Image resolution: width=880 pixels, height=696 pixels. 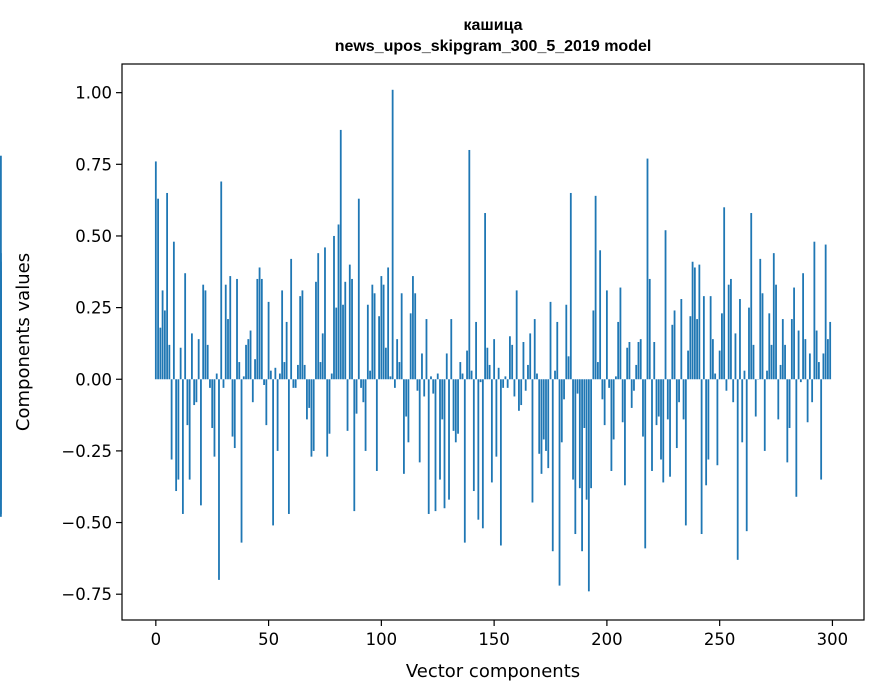 What do you see at coordinates (86, 594) in the screenshot?
I see `y-tick-label: −0.75` at bounding box center [86, 594].